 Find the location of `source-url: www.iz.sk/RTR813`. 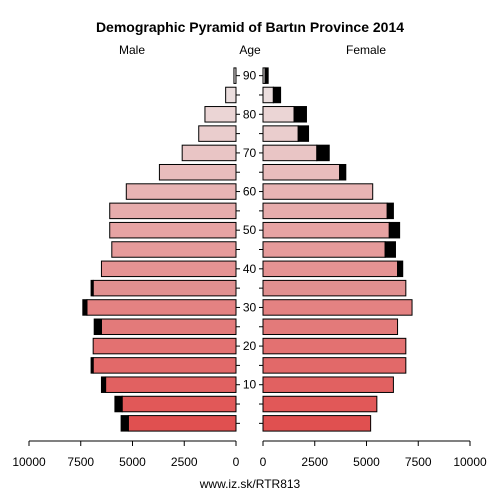

source-url: www.iz.sk/RTR813 is located at coordinates (250, 484).